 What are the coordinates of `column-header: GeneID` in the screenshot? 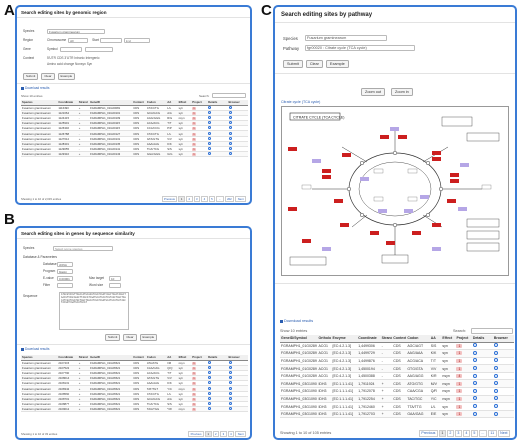 It's located at (111, 103).